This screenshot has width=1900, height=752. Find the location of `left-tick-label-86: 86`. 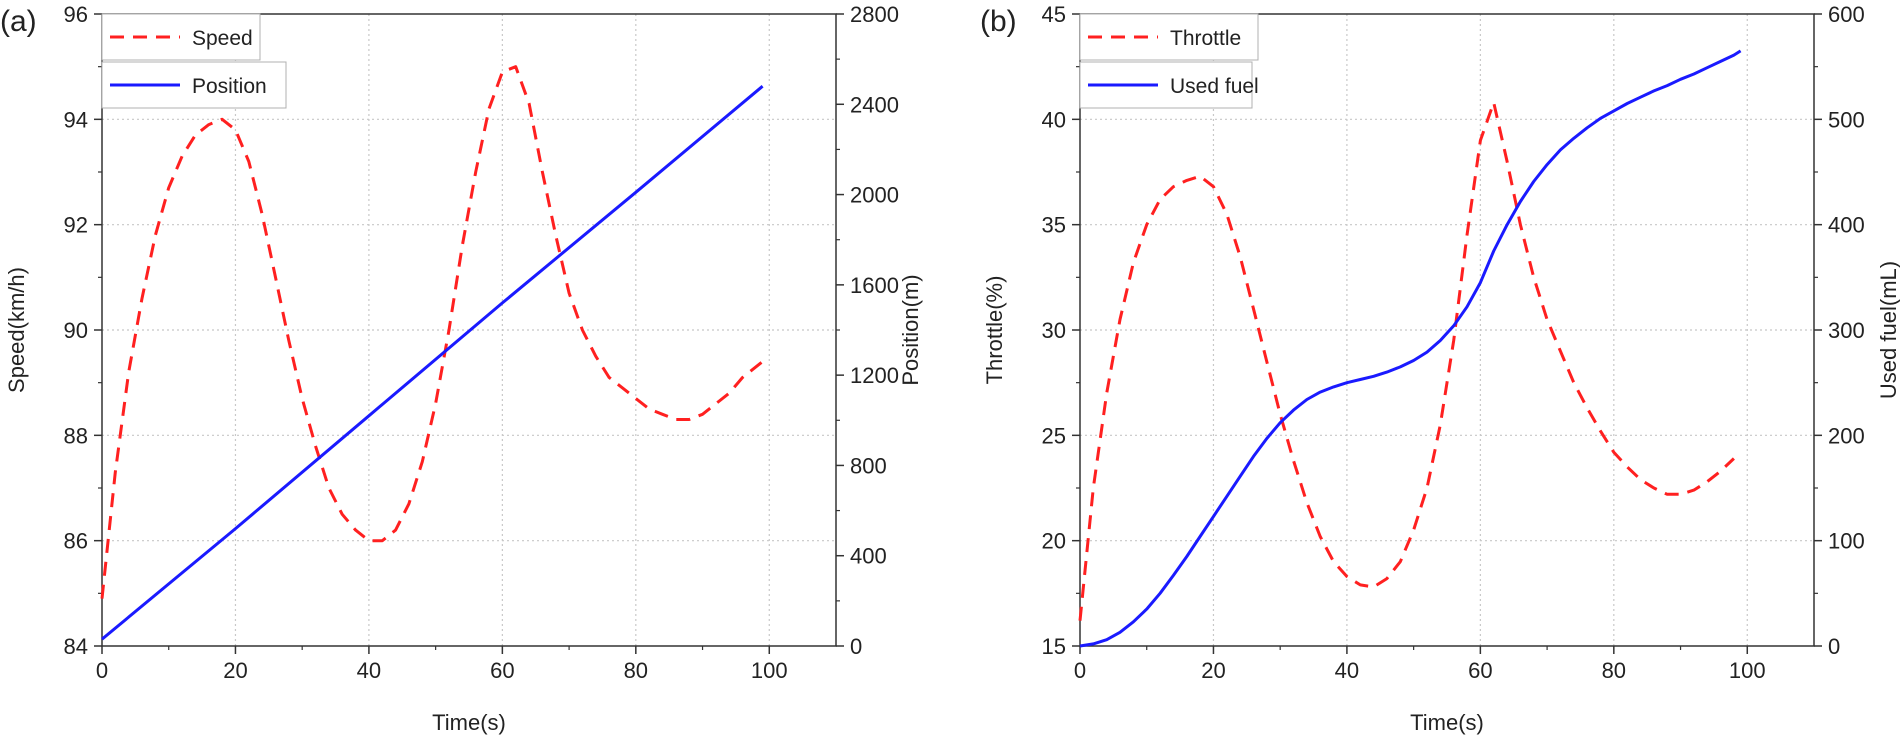

left-tick-label-86: 86 is located at coordinates (76, 541).